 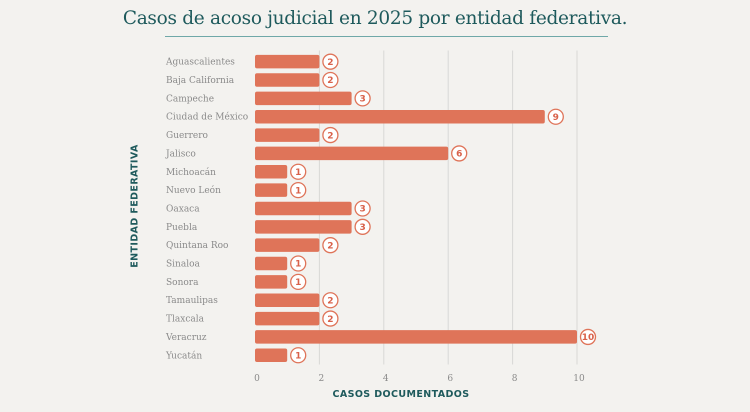 I want to click on category-label: Sinaloa, so click(x=183, y=265).